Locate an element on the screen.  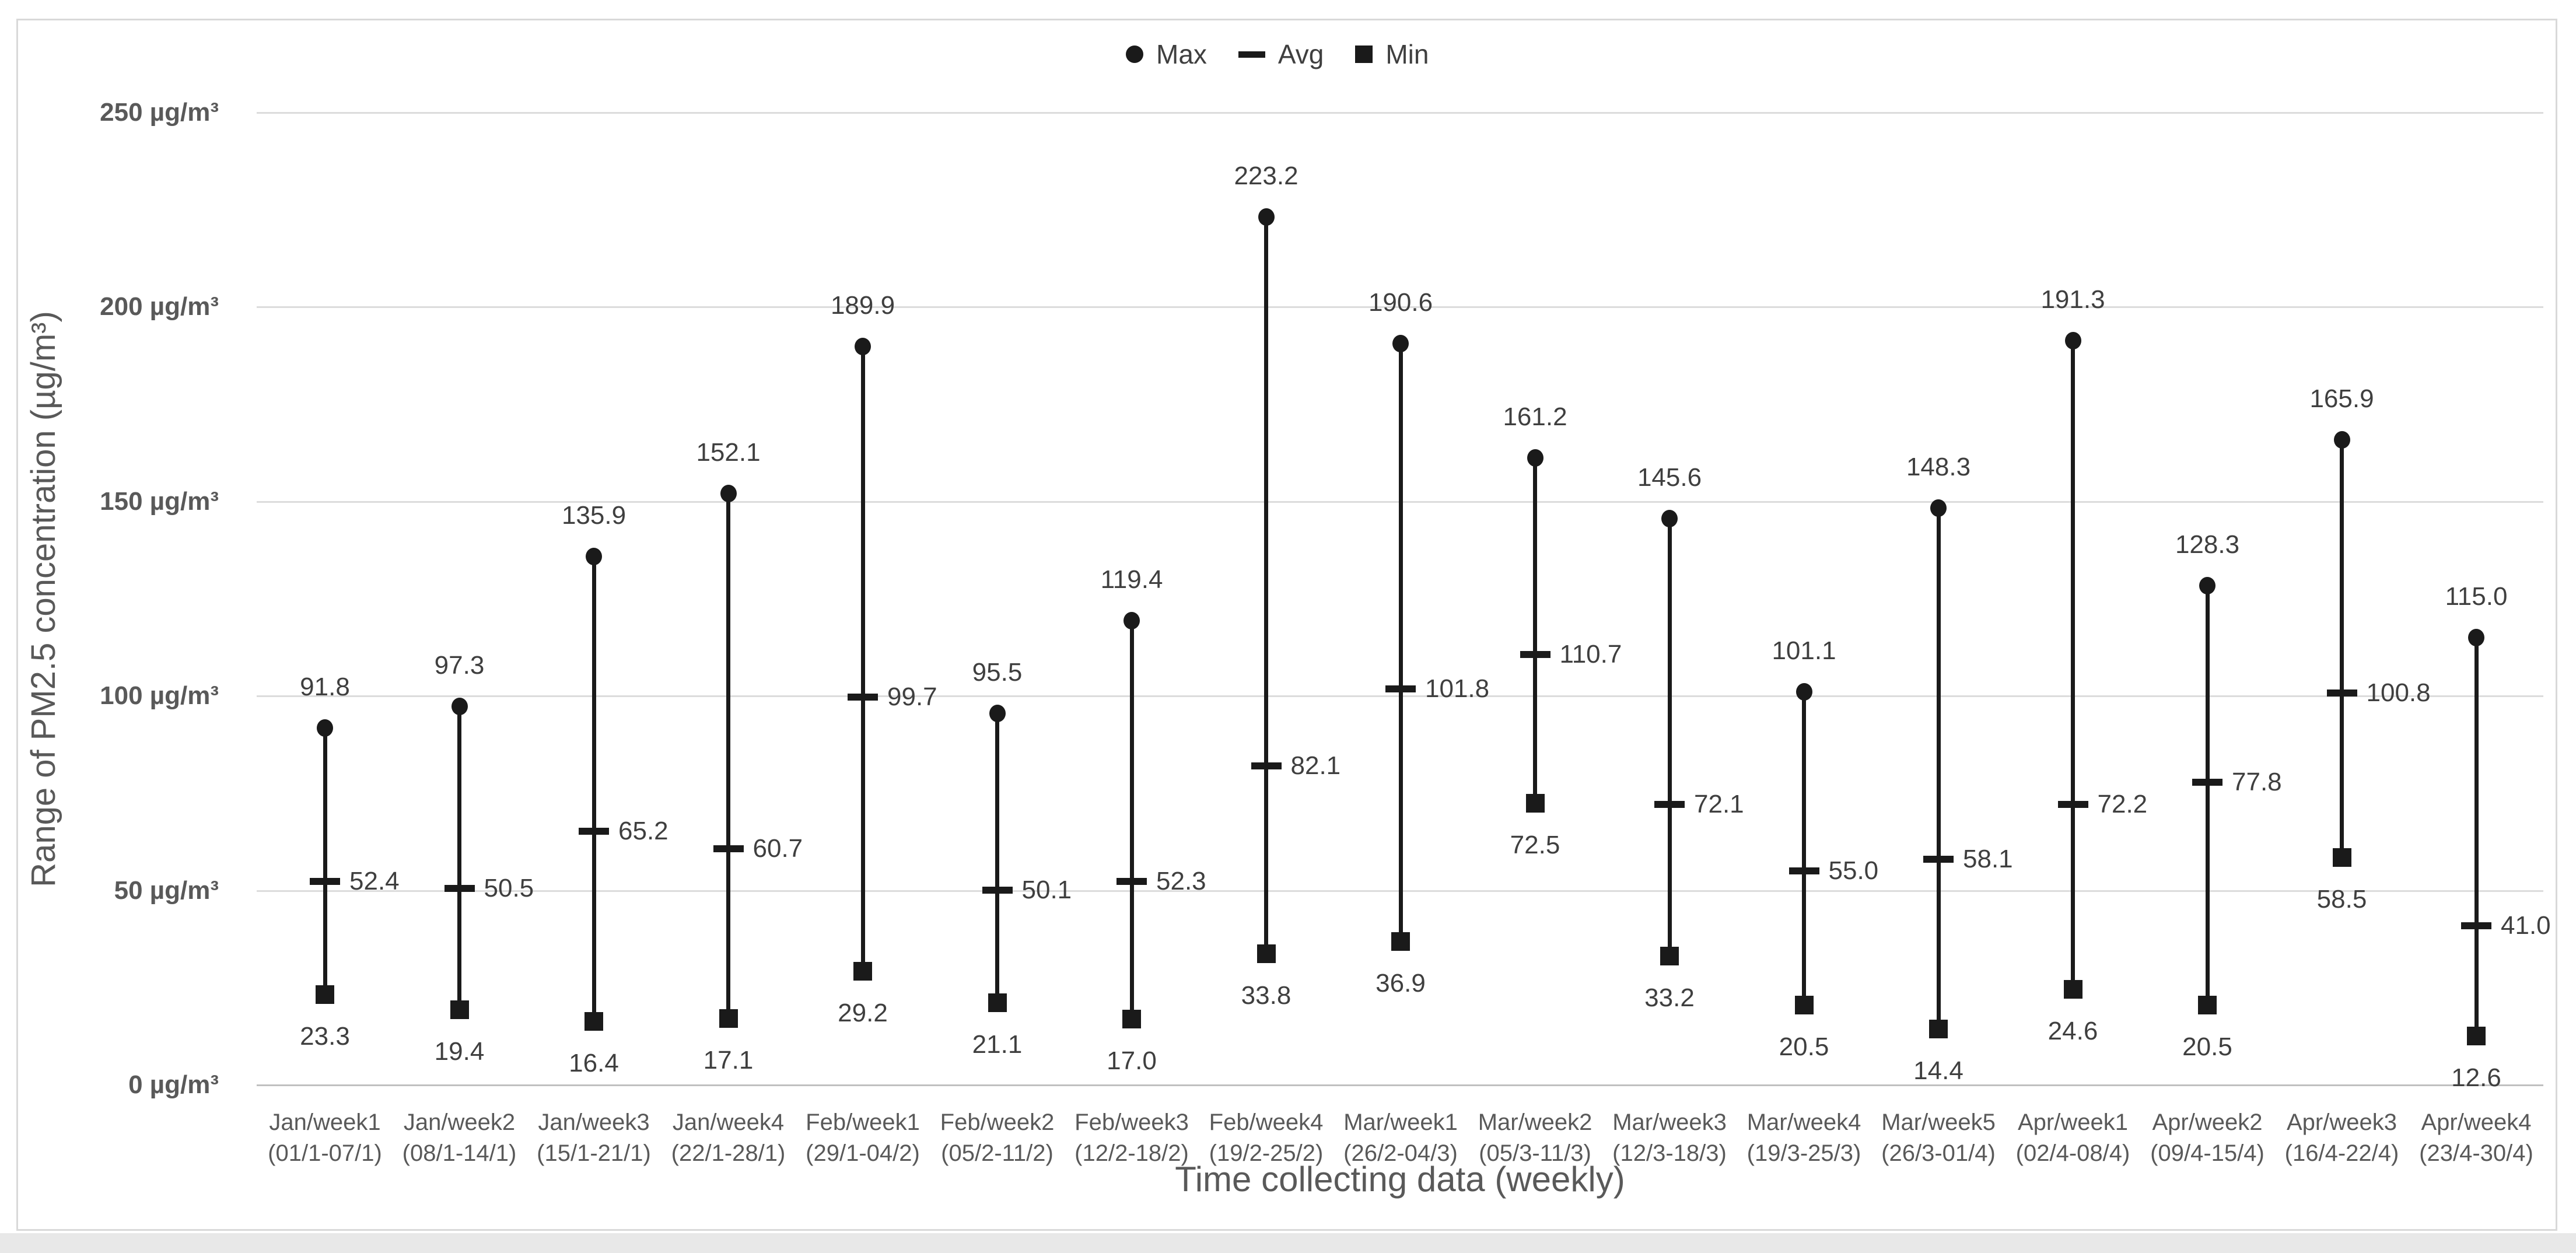
legend-min-label: Min is located at coordinates (1407, 54).